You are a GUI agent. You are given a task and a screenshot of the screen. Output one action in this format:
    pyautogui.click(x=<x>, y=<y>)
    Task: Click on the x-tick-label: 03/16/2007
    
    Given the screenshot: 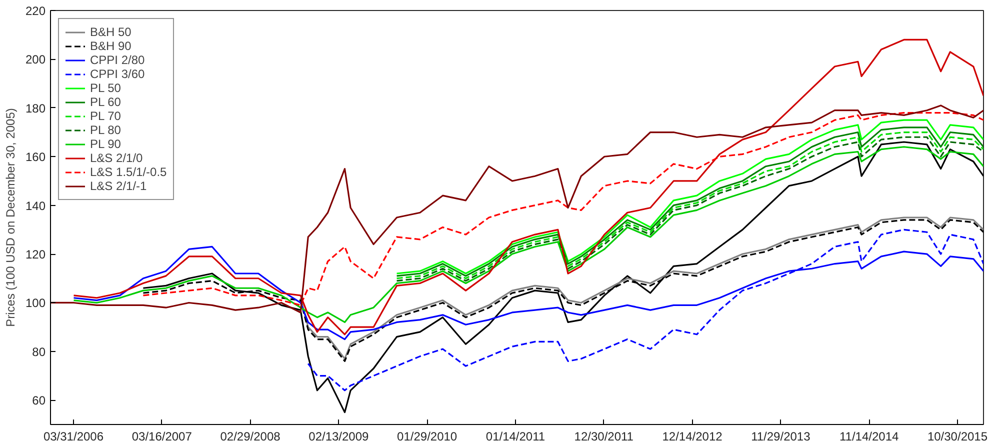 What is the action you would take?
    pyautogui.click(x=162, y=437)
    